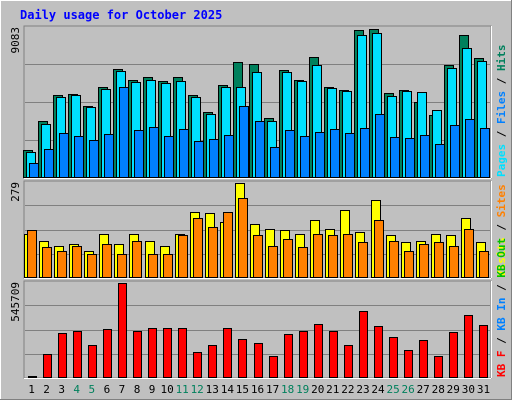 The height and width of the screenshot is (400, 512). I want to click on x-tick-label: 24, so click(378, 389).